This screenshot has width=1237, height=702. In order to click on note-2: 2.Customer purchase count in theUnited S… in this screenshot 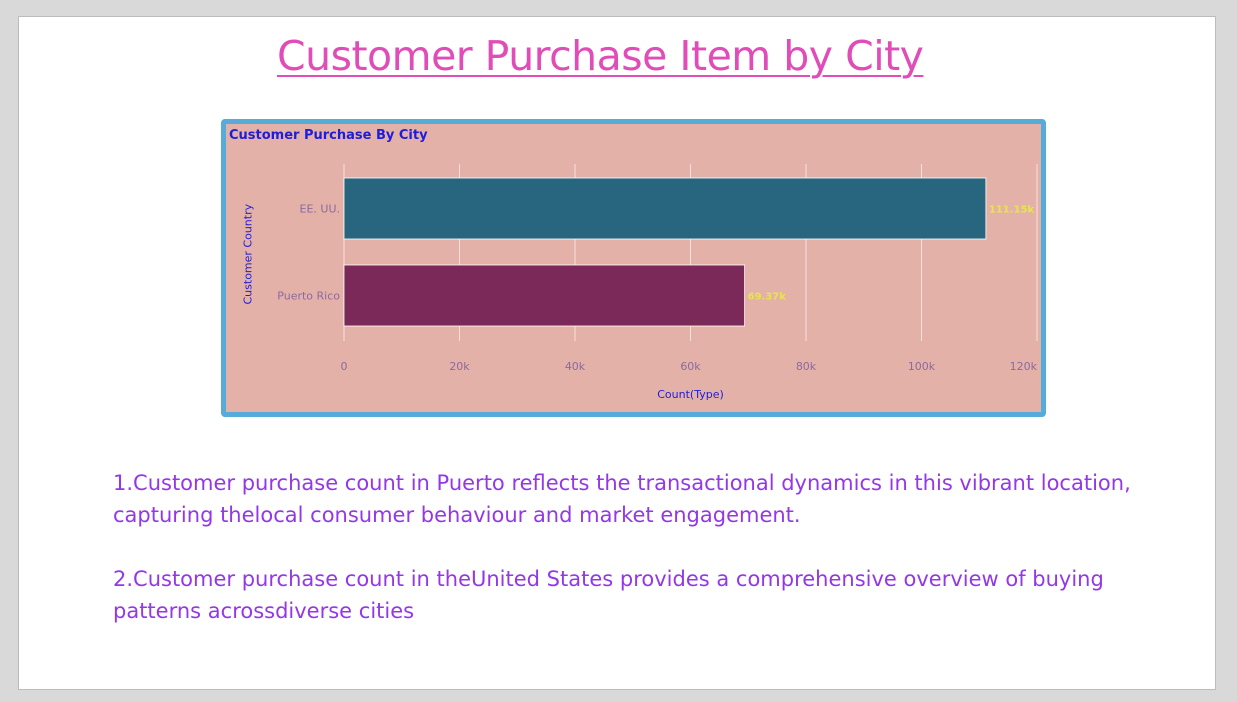, I will do `click(608, 595)`.